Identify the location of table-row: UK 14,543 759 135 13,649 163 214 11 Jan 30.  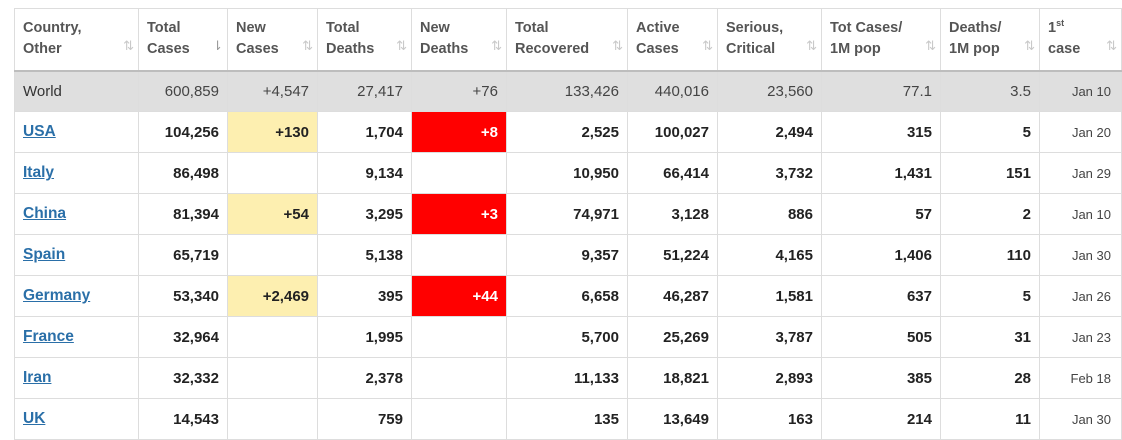
(568, 419).